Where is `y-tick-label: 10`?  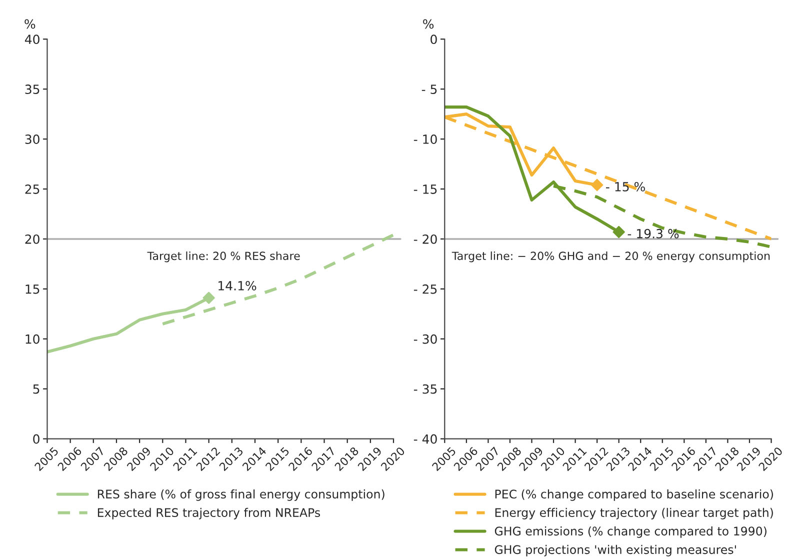 y-tick-label: 10 is located at coordinates (33, 339).